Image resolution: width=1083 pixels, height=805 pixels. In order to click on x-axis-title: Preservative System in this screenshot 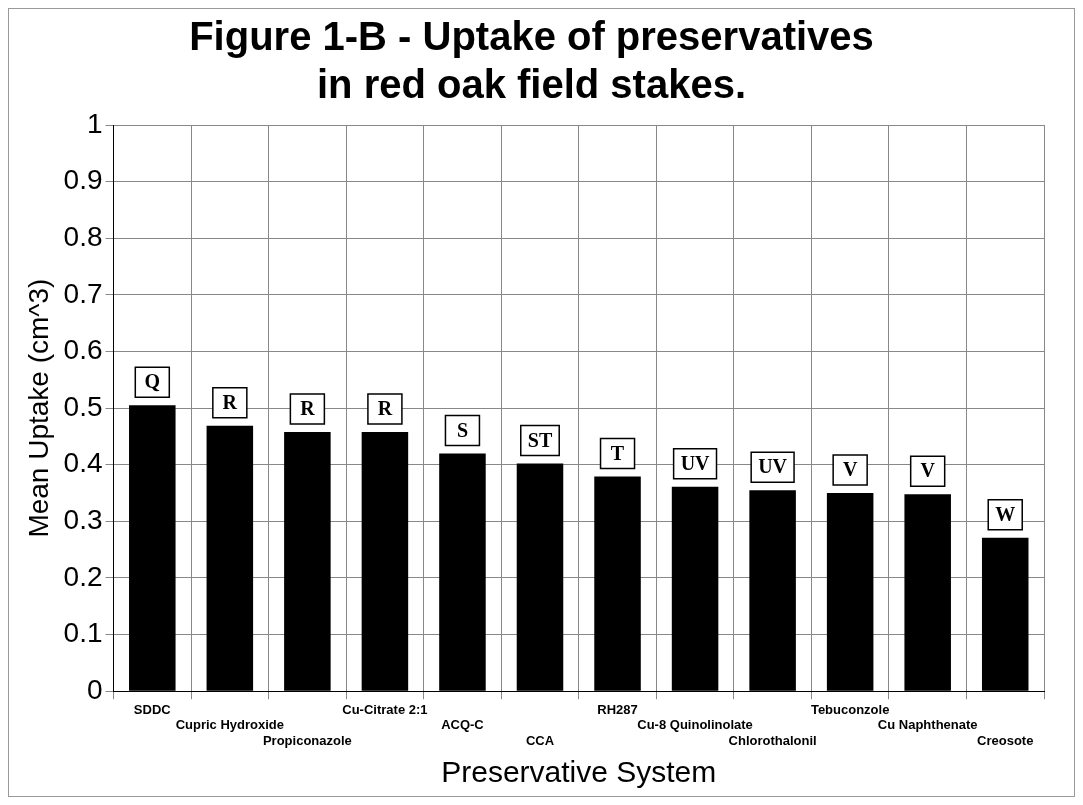, I will do `click(579, 772)`.